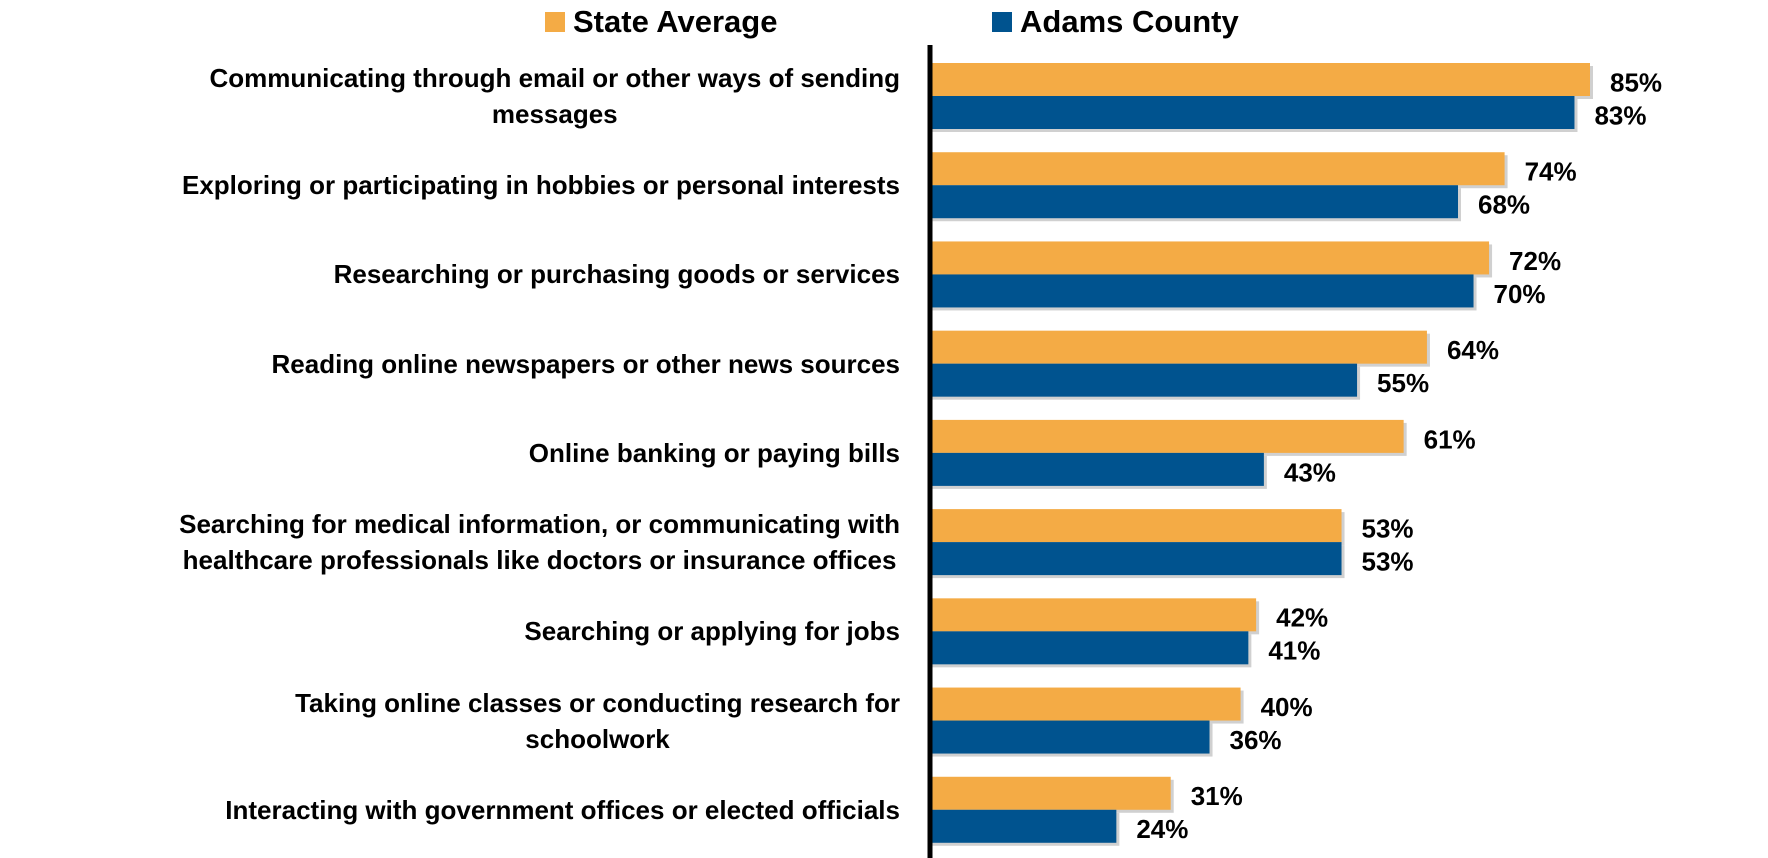 The width and height of the screenshot is (1768, 858). I want to click on value-label: 61%, so click(1450, 439).